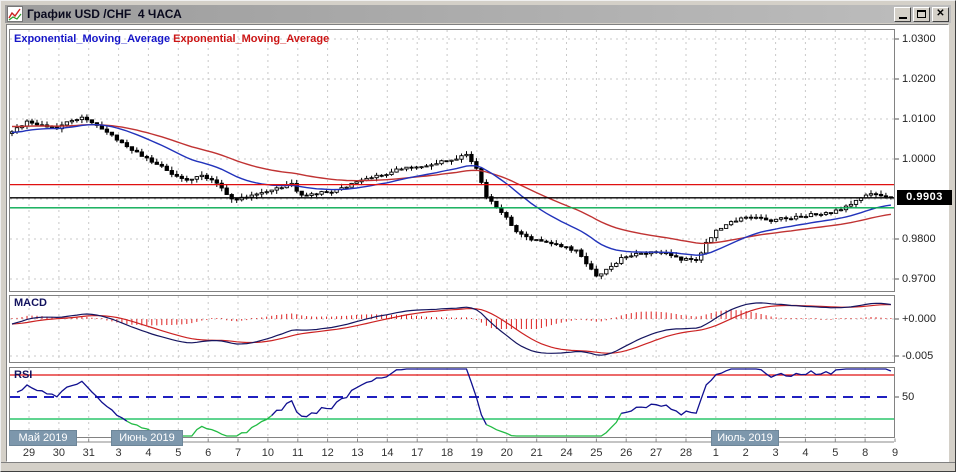  I want to click on date-label: 9, so click(895, 453).